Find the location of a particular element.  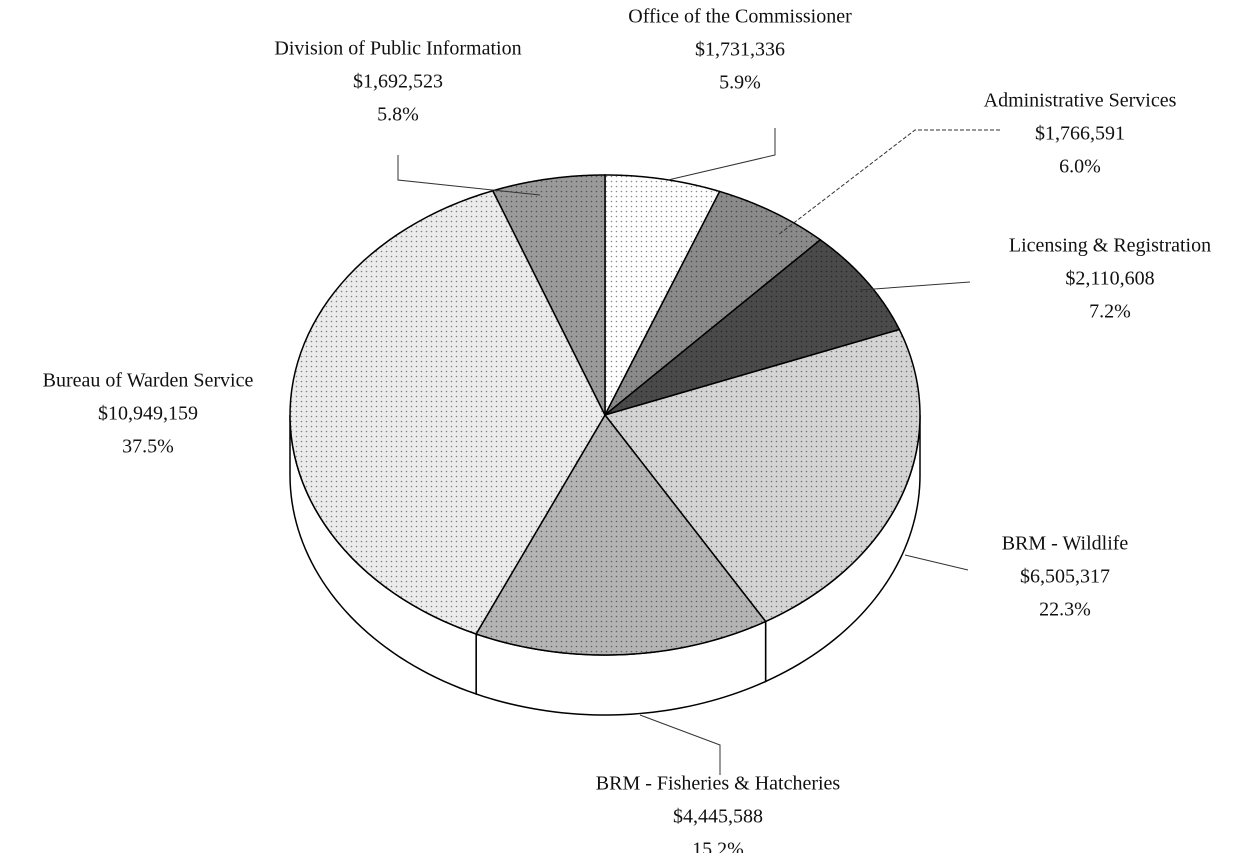

percent-label: 5.8% is located at coordinates (398, 115).